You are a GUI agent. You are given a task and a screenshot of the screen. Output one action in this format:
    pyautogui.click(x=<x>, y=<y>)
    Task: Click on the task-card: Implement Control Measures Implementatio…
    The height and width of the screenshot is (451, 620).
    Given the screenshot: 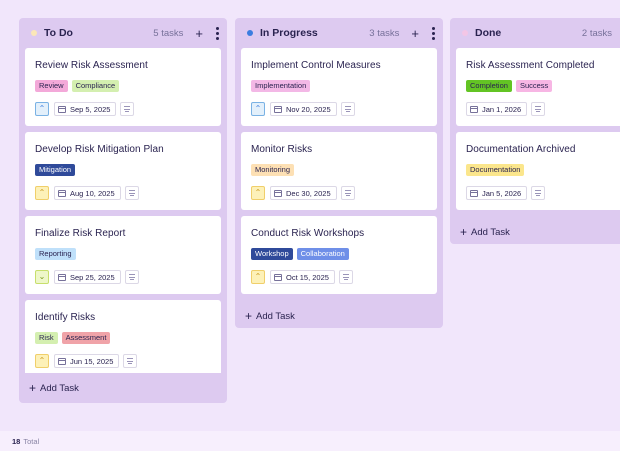 What is the action you would take?
    pyautogui.click(x=339, y=87)
    